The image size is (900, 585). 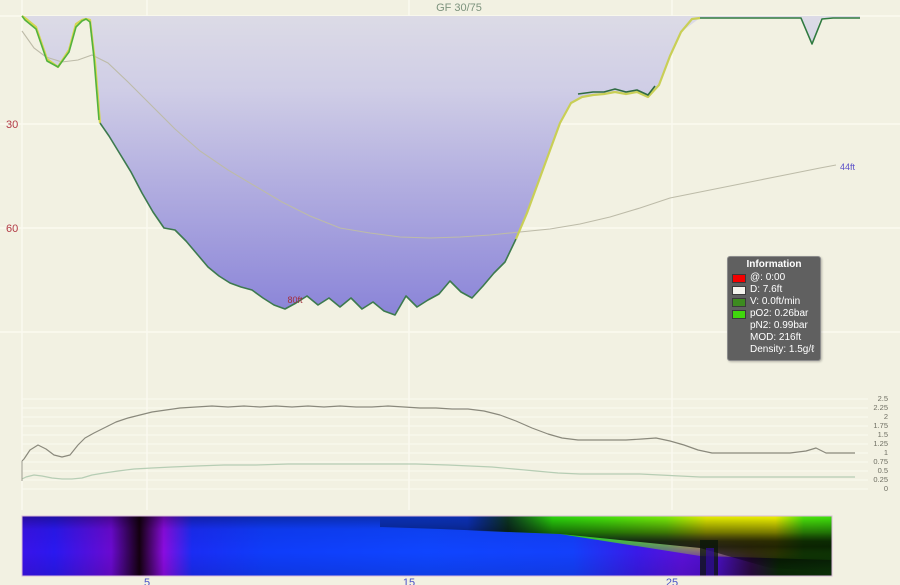 I want to click on xtick-5: 5, so click(x=147, y=581).